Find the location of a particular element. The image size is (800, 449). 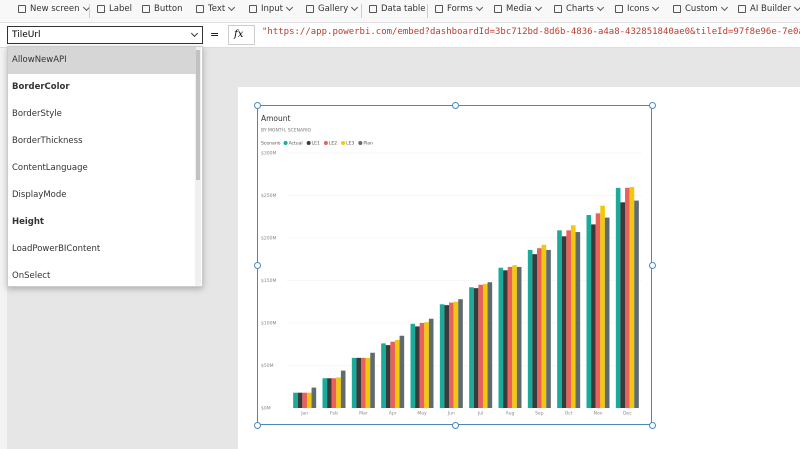

x-tick-label: Jul is located at coordinates (480, 414).